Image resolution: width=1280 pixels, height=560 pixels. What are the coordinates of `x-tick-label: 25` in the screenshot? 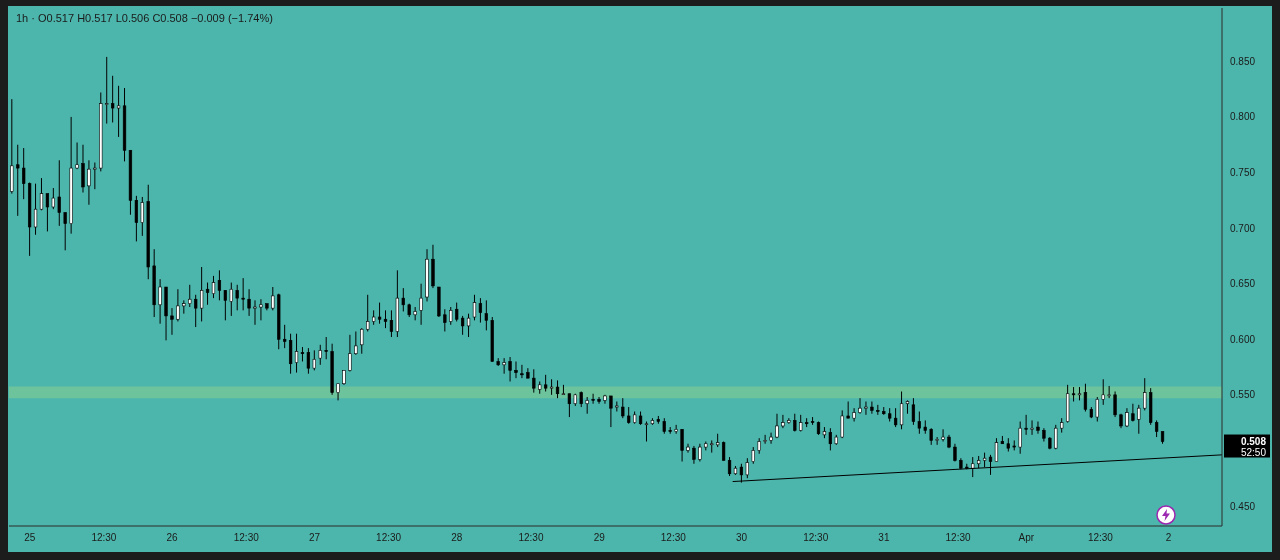 It's located at (30, 538).